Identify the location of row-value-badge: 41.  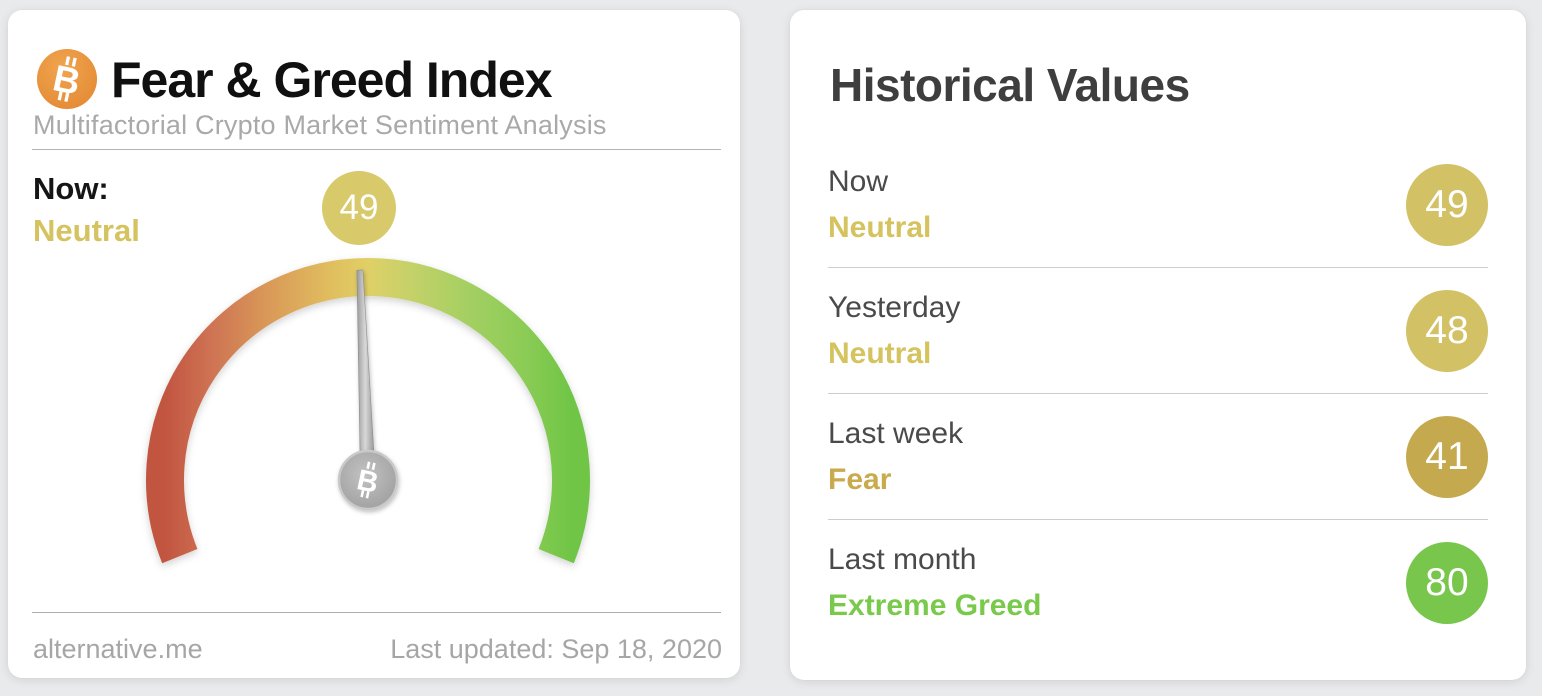
(1447, 456).